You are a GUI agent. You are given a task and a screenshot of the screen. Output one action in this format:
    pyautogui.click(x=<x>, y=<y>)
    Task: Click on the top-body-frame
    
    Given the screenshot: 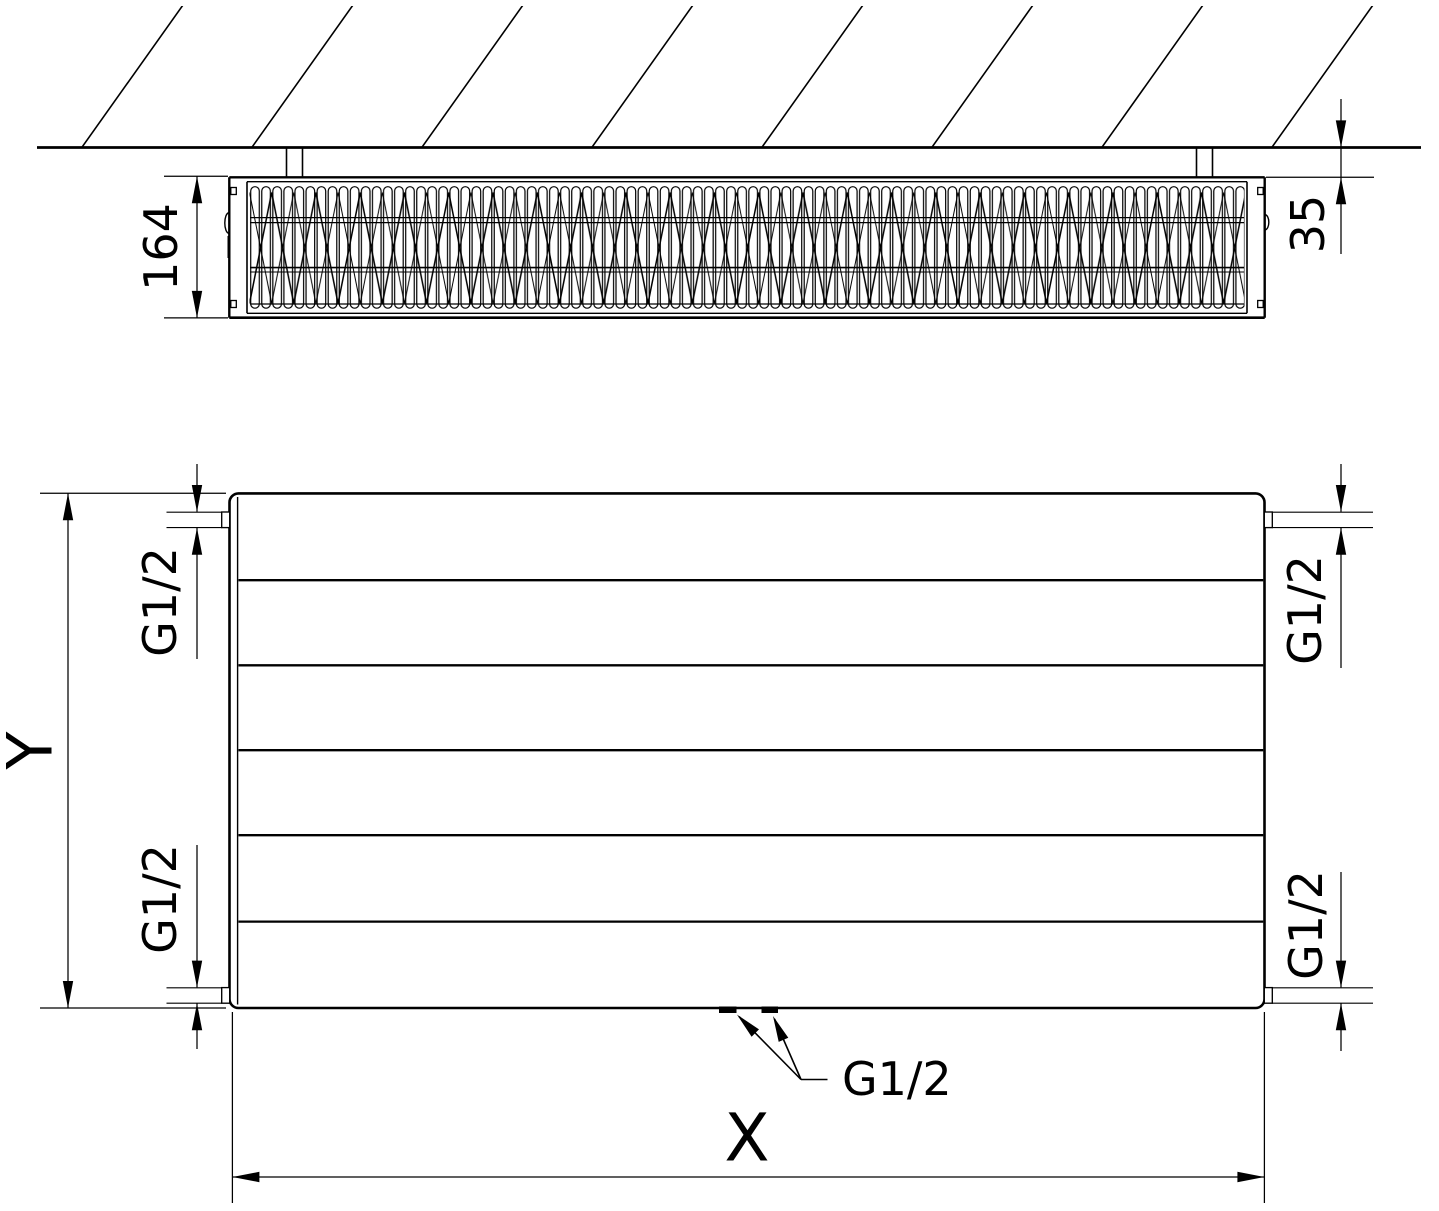 What is the action you would take?
    pyautogui.click(x=747, y=248)
    